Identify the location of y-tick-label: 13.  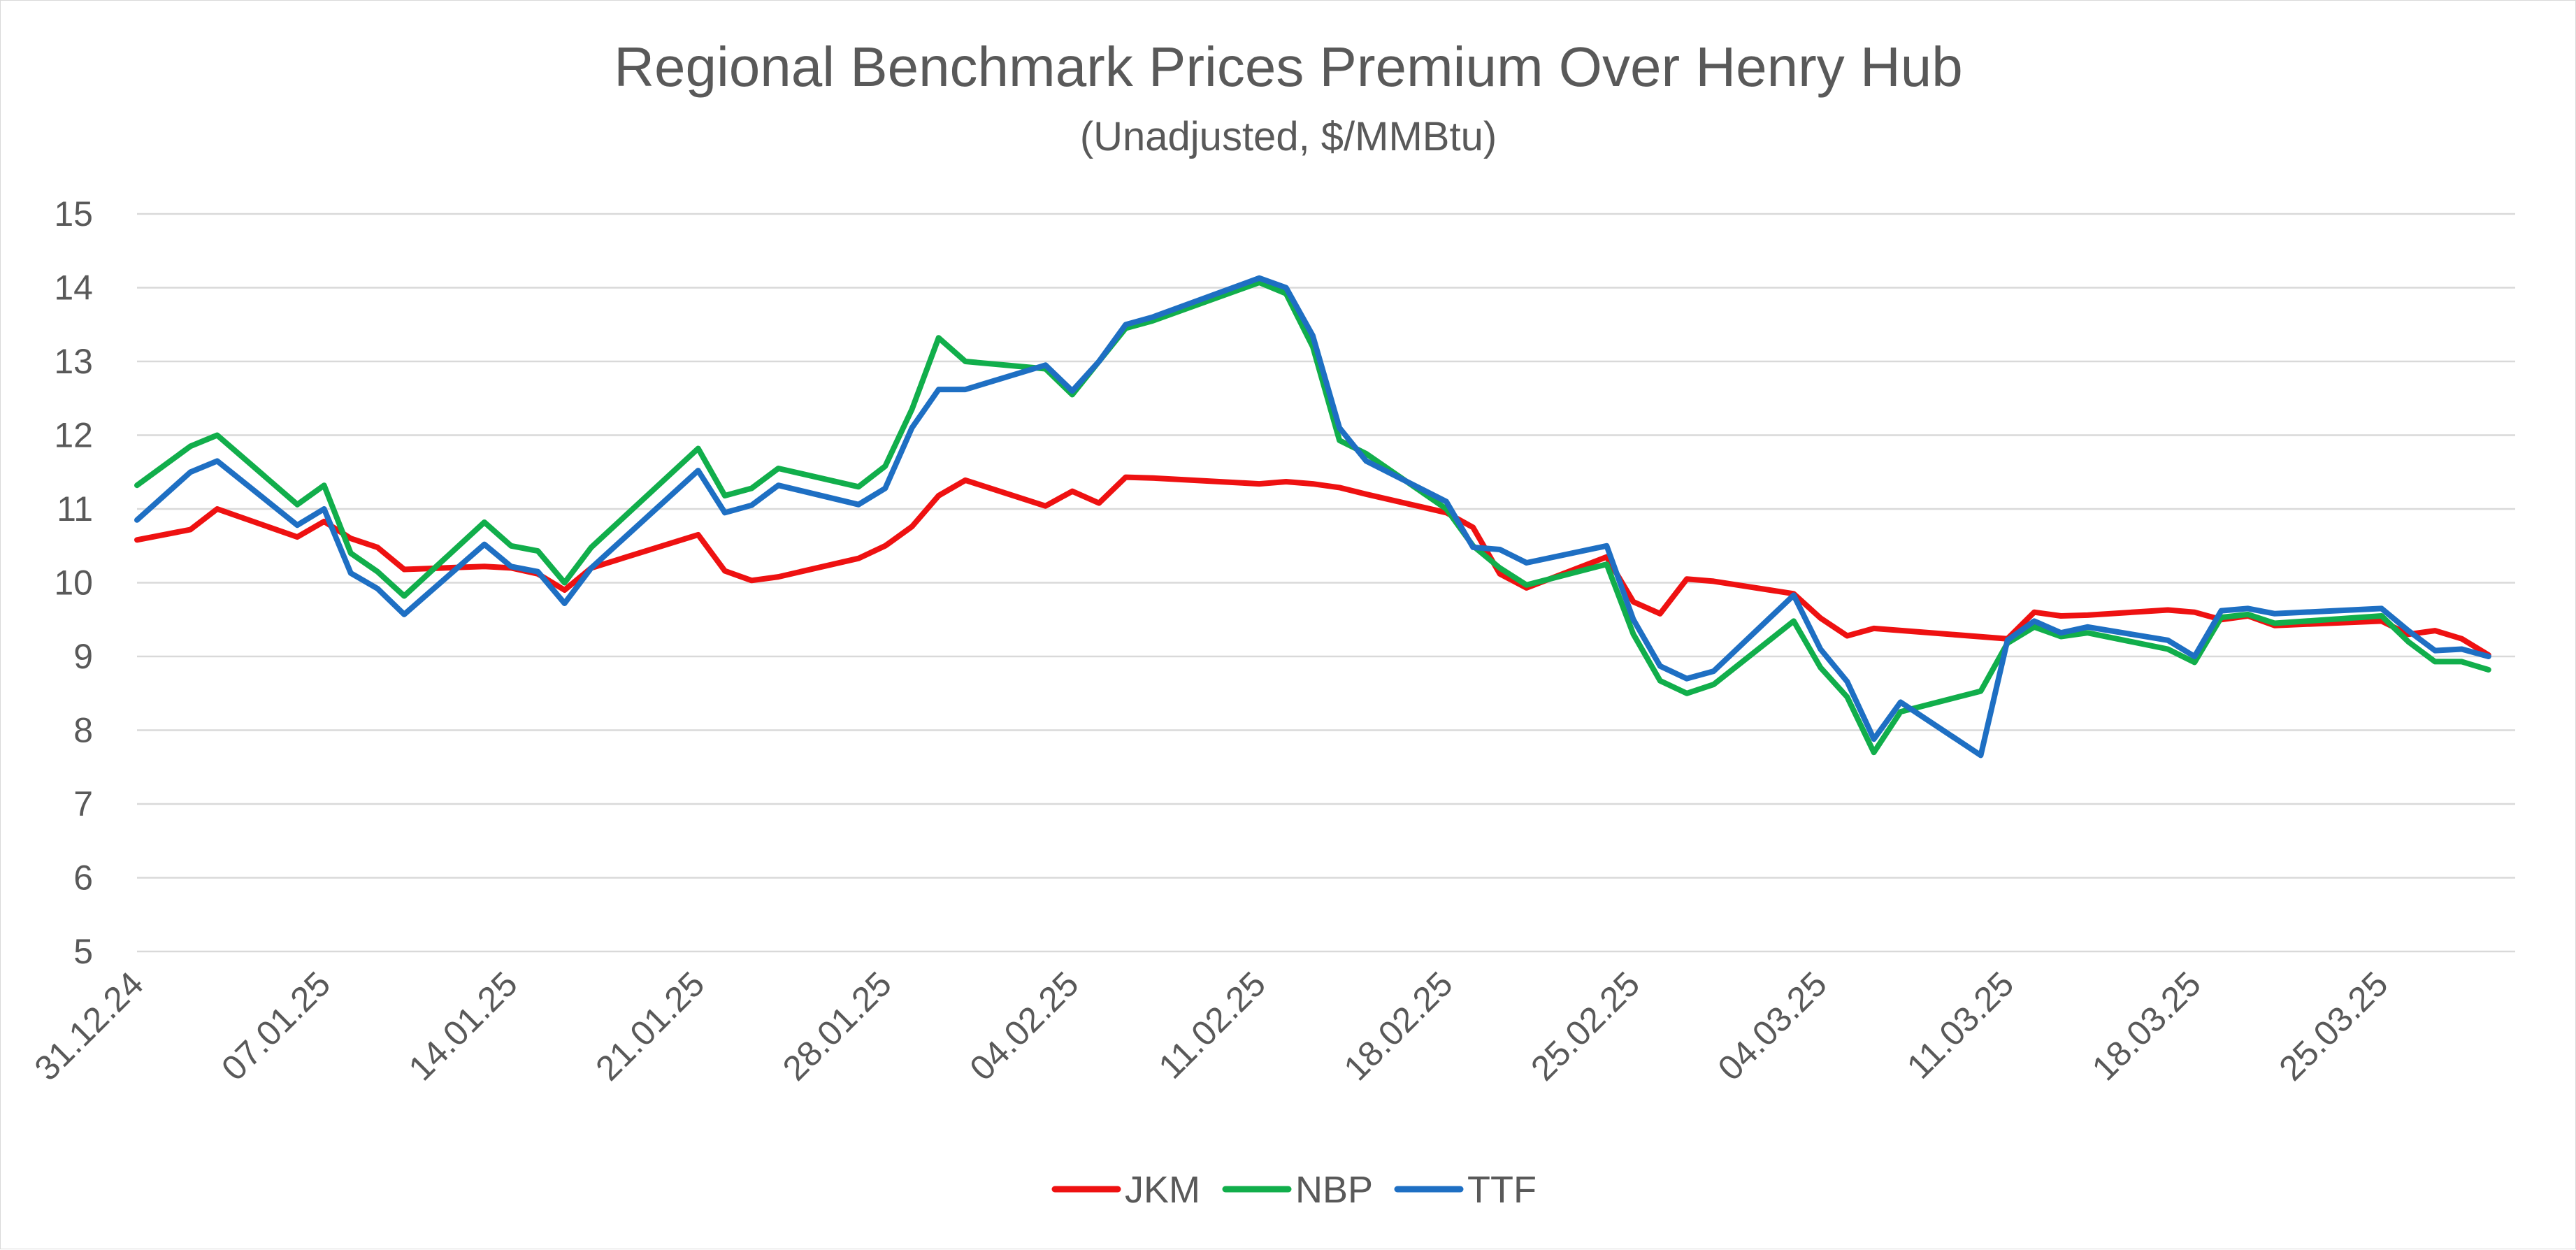
(73, 361).